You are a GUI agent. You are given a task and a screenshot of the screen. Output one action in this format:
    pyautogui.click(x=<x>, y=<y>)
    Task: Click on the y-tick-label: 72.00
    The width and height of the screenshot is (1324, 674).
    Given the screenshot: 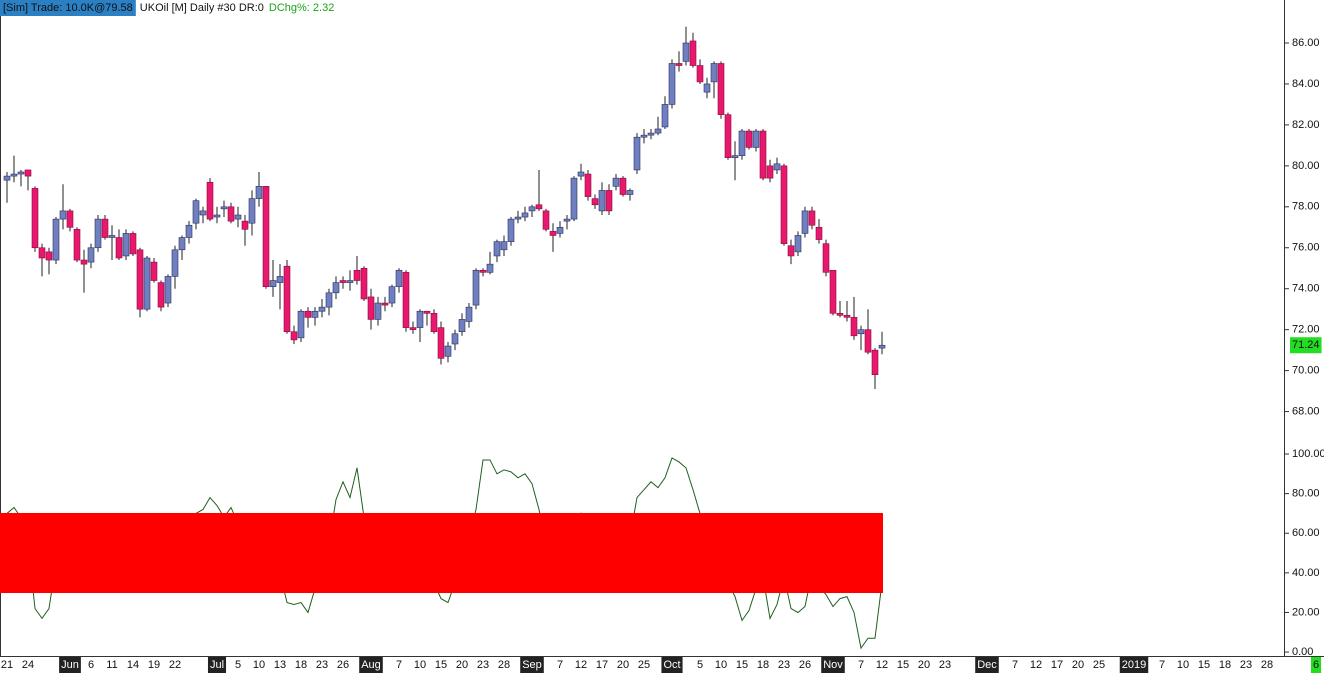 What is the action you would take?
    pyautogui.click(x=1306, y=330)
    